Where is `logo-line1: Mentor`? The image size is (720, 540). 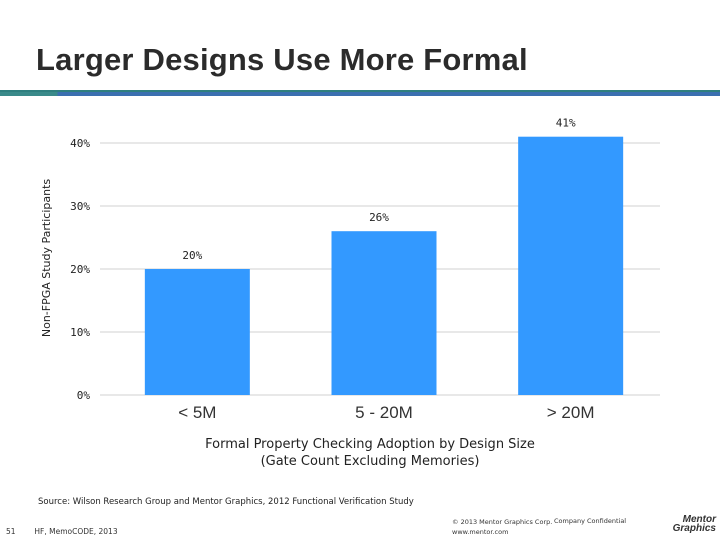 logo-line1: Mentor is located at coordinates (699, 519).